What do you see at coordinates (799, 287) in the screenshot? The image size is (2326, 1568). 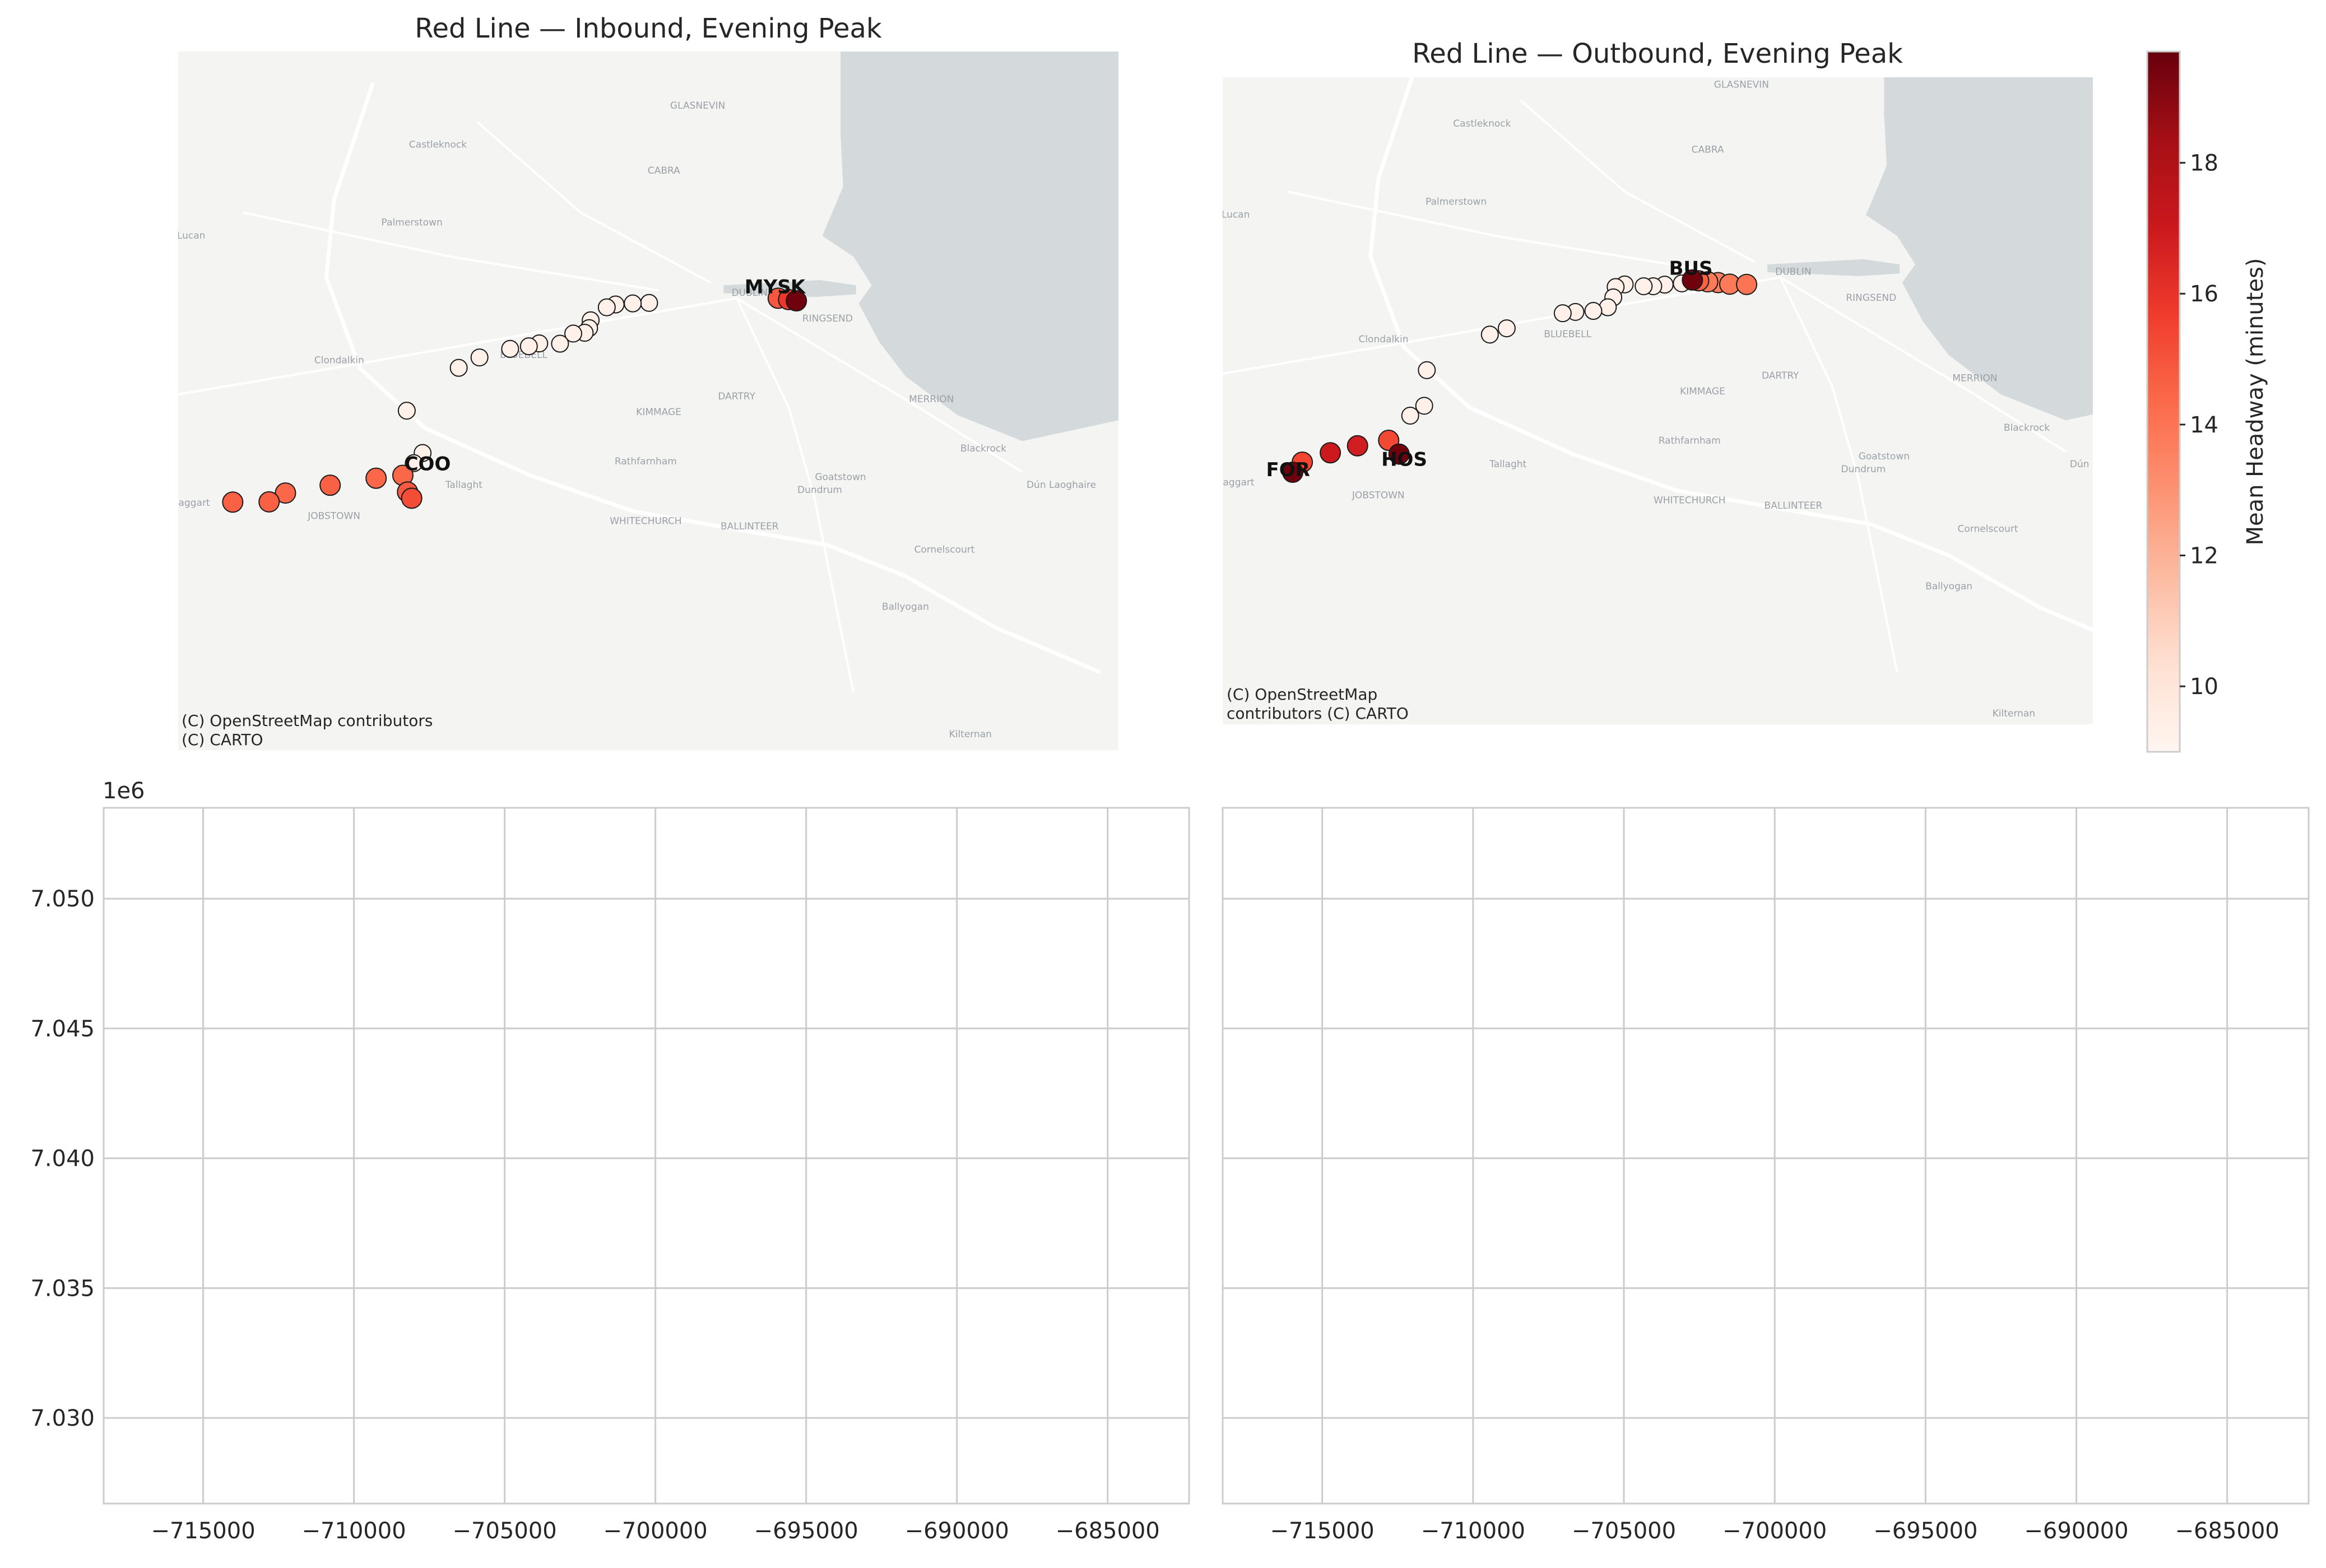 I see `stop-code-label: K` at bounding box center [799, 287].